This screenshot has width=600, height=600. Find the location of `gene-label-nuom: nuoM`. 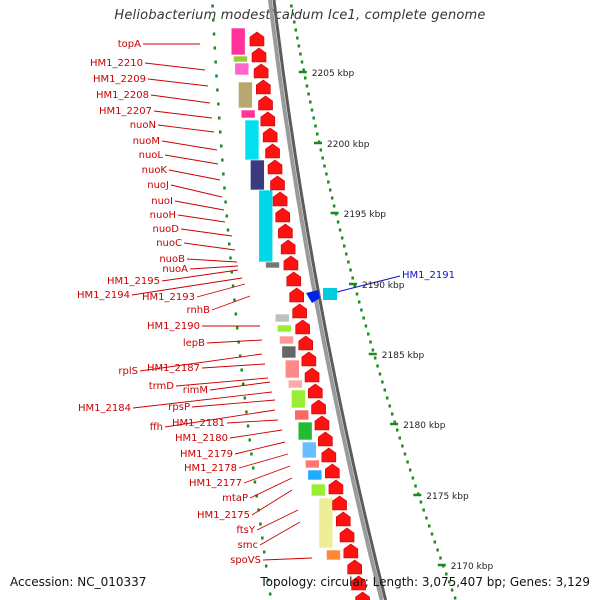

gene-label-nuom: nuoM is located at coordinates (146, 141).